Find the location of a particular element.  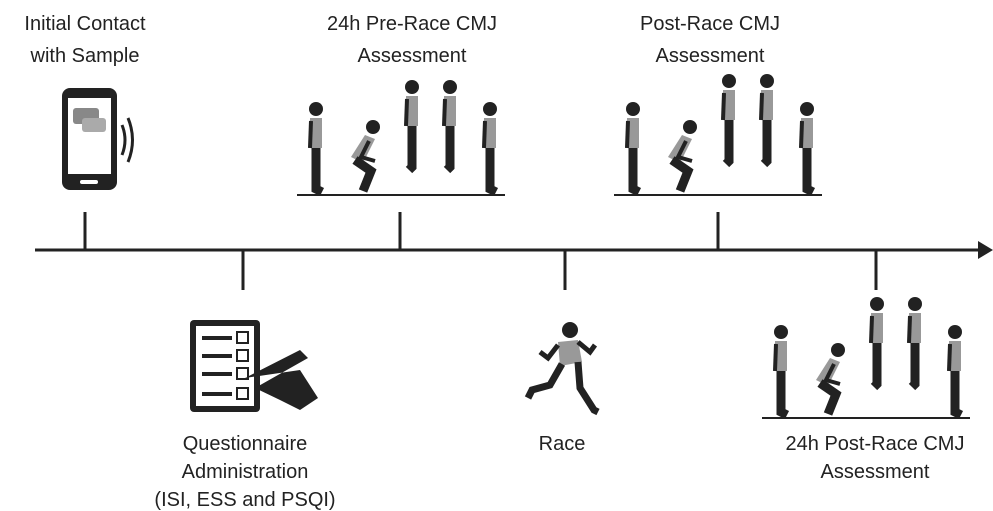

axis-arrow is located at coordinates (985, 250).